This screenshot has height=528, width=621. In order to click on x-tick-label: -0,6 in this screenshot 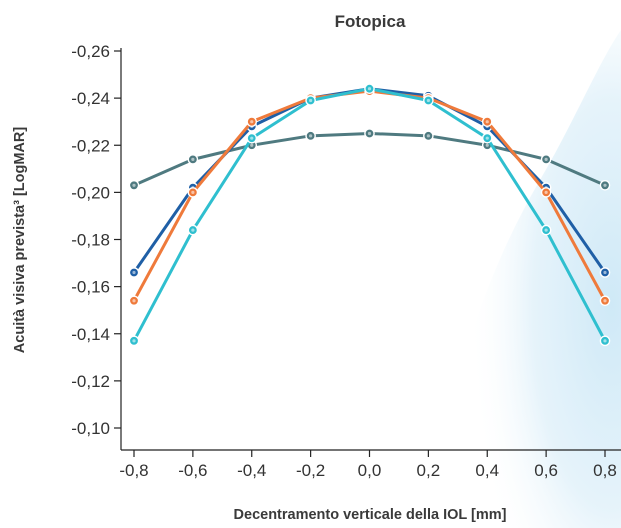, I will do `click(192, 470)`.